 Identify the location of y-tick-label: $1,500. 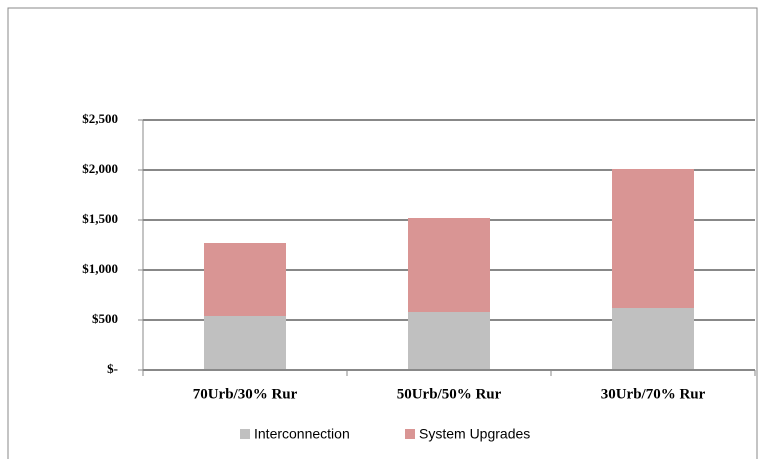
(100, 218).